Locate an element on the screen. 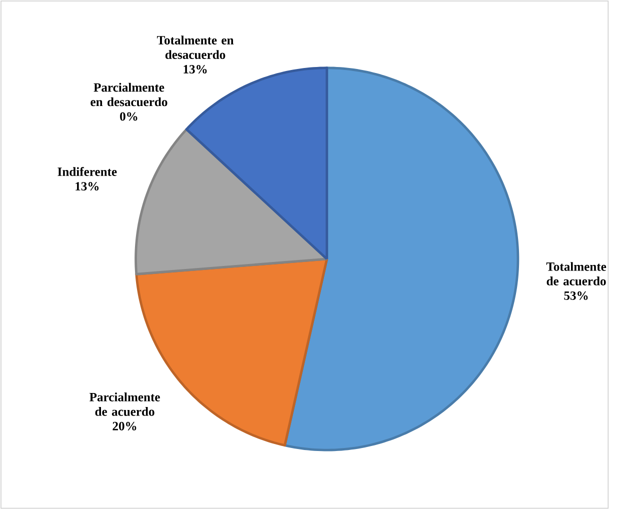 The height and width of the screenshot is (509, 628). data-label: 20% is located at coordinates (124, 426).